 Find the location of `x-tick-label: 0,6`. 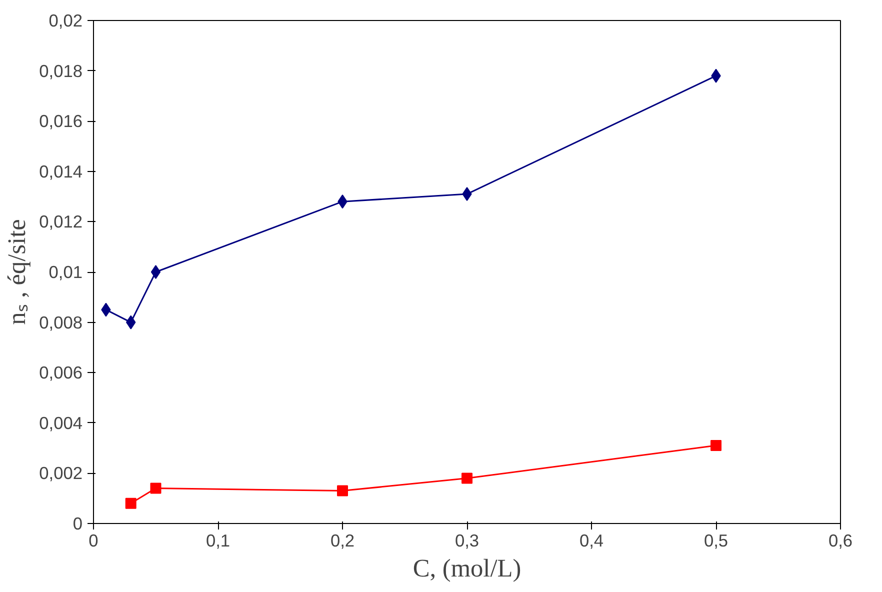

x-tick-label: 0,6 is located at coordinates (840, 540).